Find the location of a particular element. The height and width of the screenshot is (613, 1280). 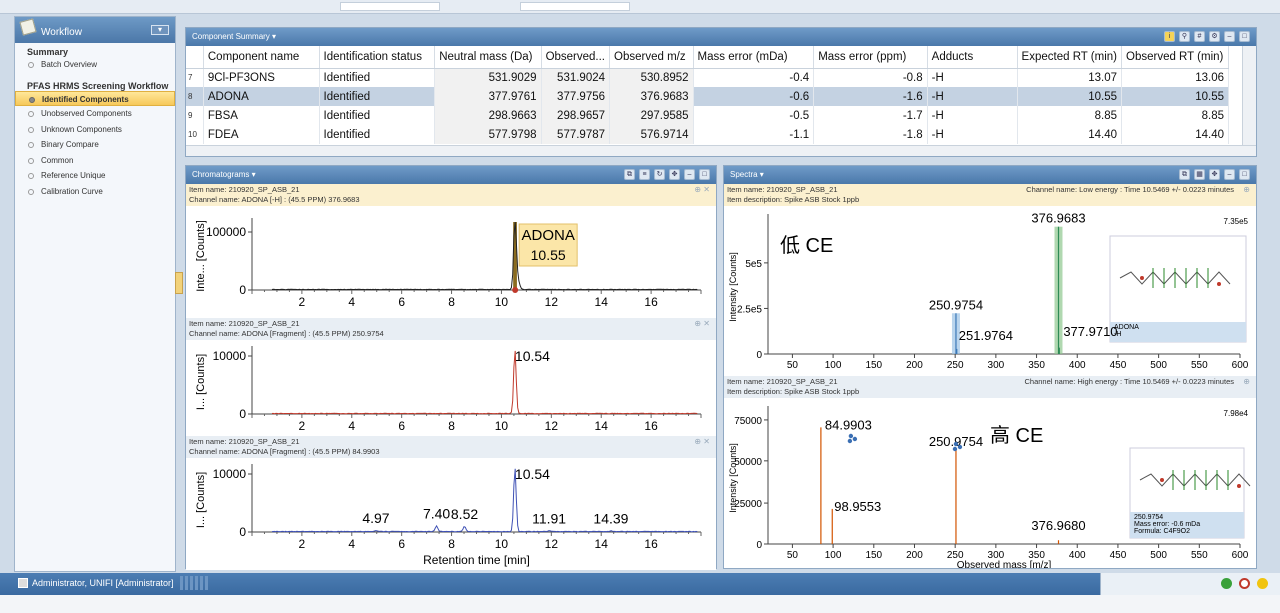

sidebar-item: Identified Components is located at coordinates (95, 99).